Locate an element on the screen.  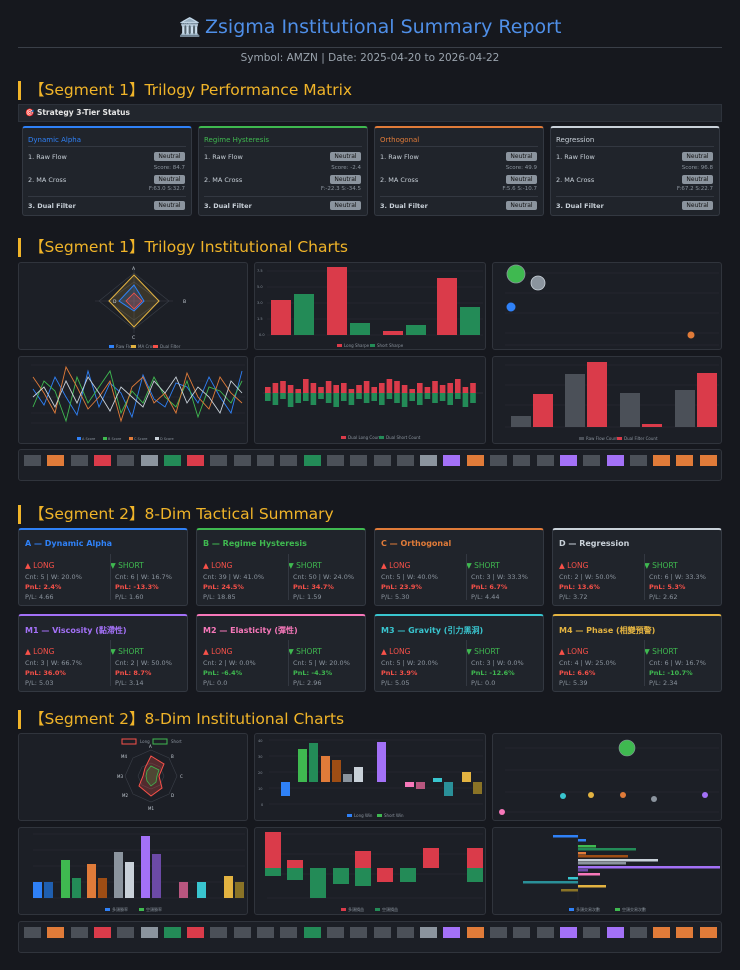
card-title: D — Regression is located at coordinates (594, 543).